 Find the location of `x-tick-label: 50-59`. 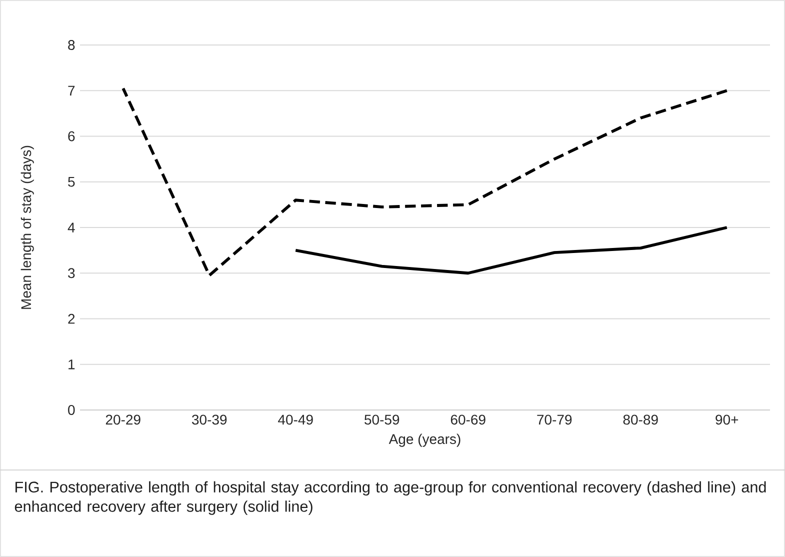

x-tick-label: 50-59 is located at coordinates (382, 419).